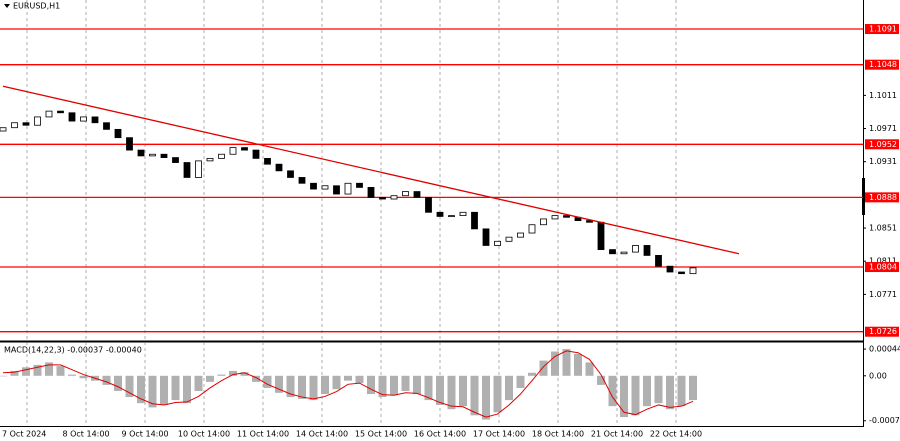 The height and width of the screenshot is (441, 900). Describe the element at coordinates (883, 294) in the screenshot. I see `y-tick-label: 1.0771` at that location.